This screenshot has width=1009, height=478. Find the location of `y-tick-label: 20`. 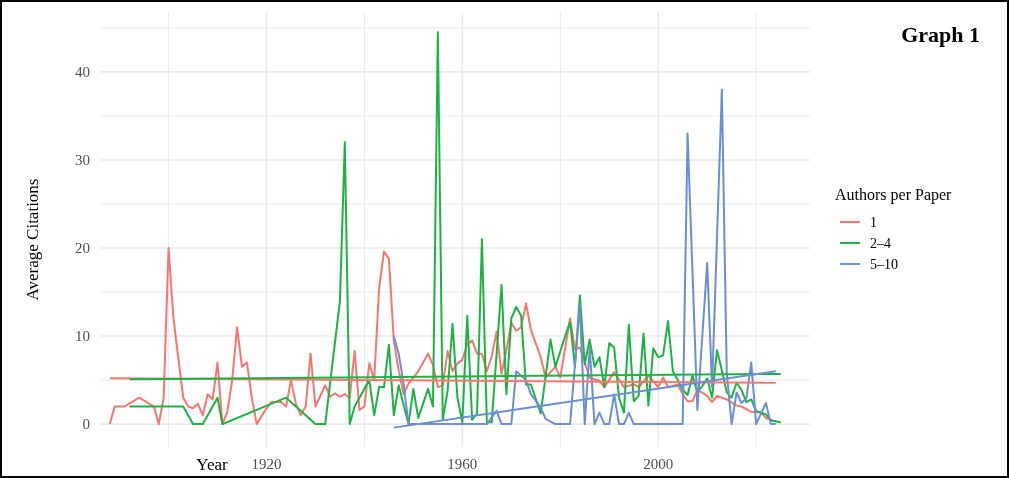

y-tick-label: 20 is located at coordinates (82, 248).